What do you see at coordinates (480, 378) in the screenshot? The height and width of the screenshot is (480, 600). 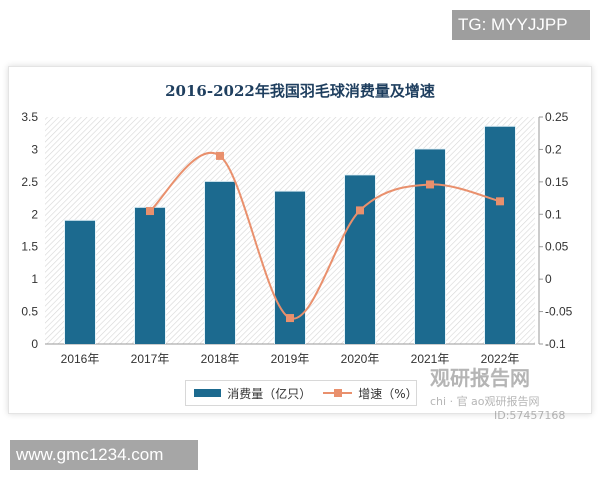 I see `watermark-brand: 观研报告网` at bounding box center [480, 378].